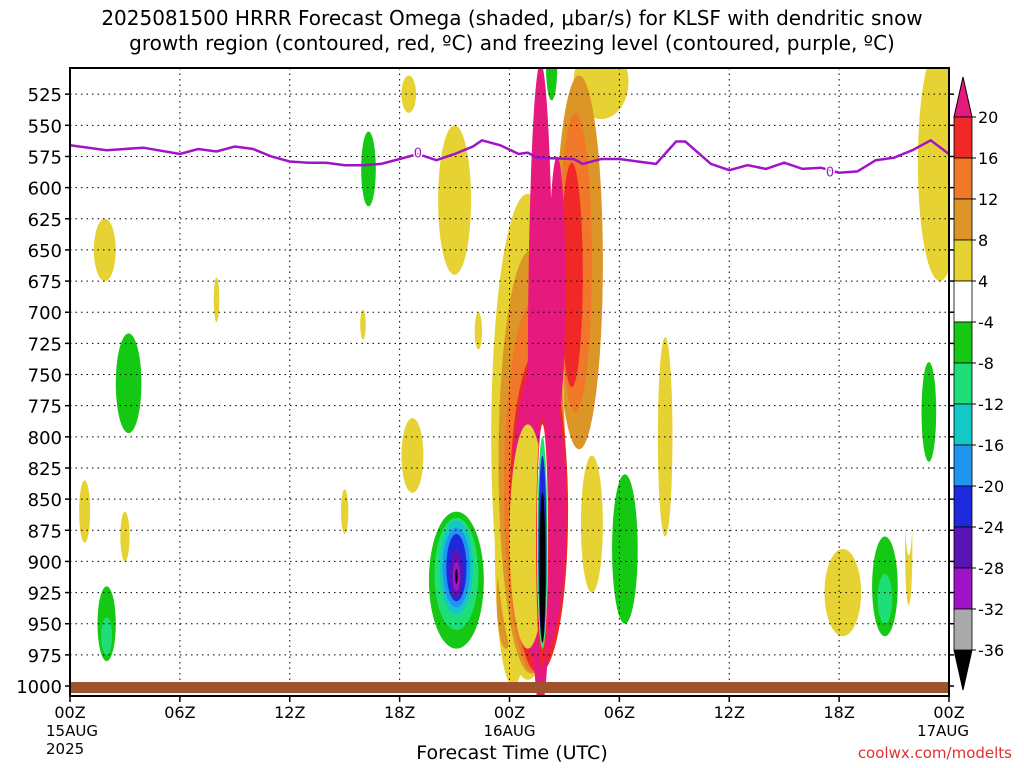  I want to click on freezing-level-label-0: 0, so click(418, 154).